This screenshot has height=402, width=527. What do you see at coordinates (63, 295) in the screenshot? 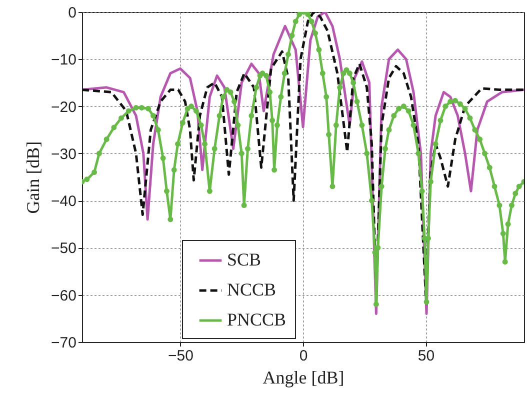
I see `y-tick-label: −60` at bounding box center [63, 295].